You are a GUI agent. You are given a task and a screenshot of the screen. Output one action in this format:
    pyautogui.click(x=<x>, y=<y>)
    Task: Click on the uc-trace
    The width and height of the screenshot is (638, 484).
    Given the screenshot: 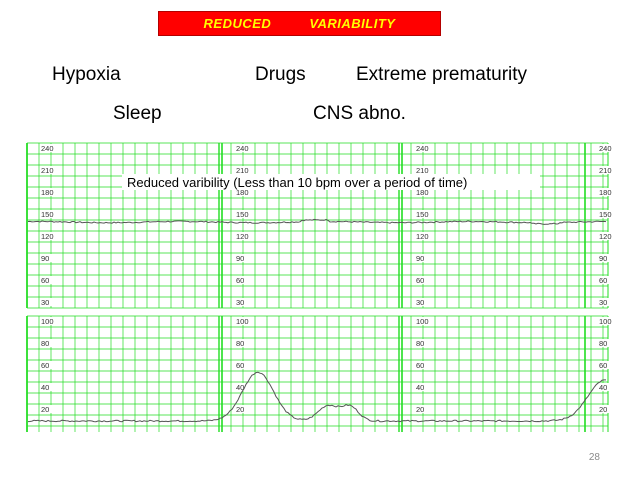 What is the action you would take?
    pyautogui.click(x=316, y=397)
    